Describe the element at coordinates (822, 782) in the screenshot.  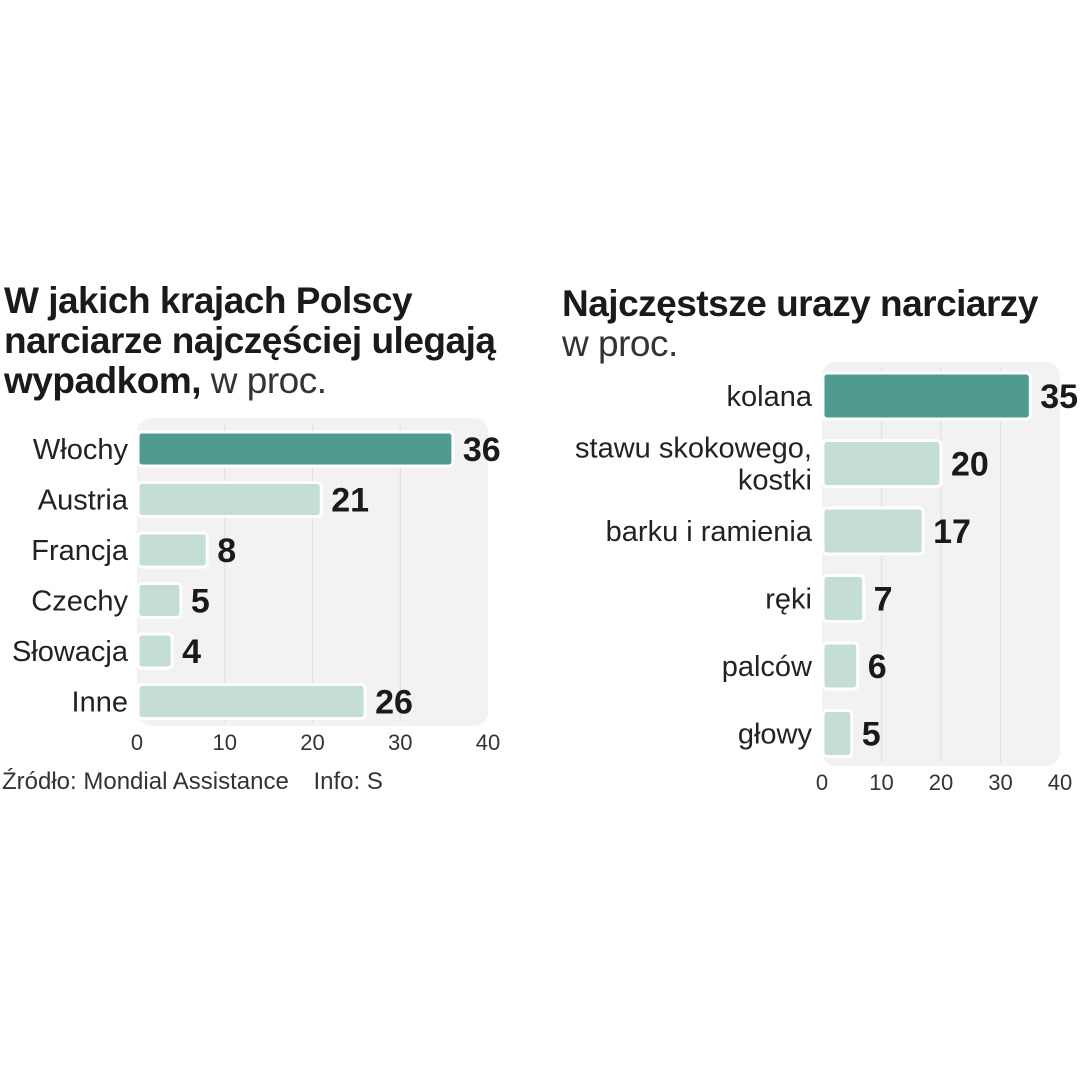
I see `right-chart-tick-label: 0` at that location.